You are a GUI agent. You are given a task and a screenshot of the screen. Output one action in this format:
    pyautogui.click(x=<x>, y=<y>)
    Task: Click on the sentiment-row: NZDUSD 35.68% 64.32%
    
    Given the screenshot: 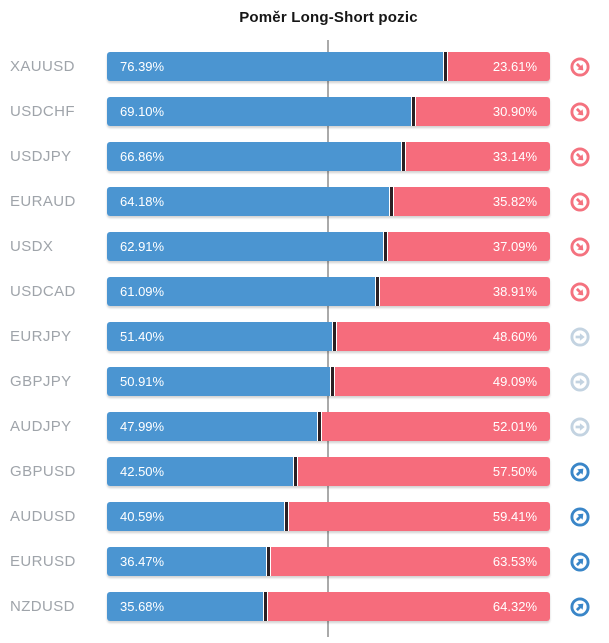 What is the action you would take?
    pyautogui.click(x=304, y=606)
    